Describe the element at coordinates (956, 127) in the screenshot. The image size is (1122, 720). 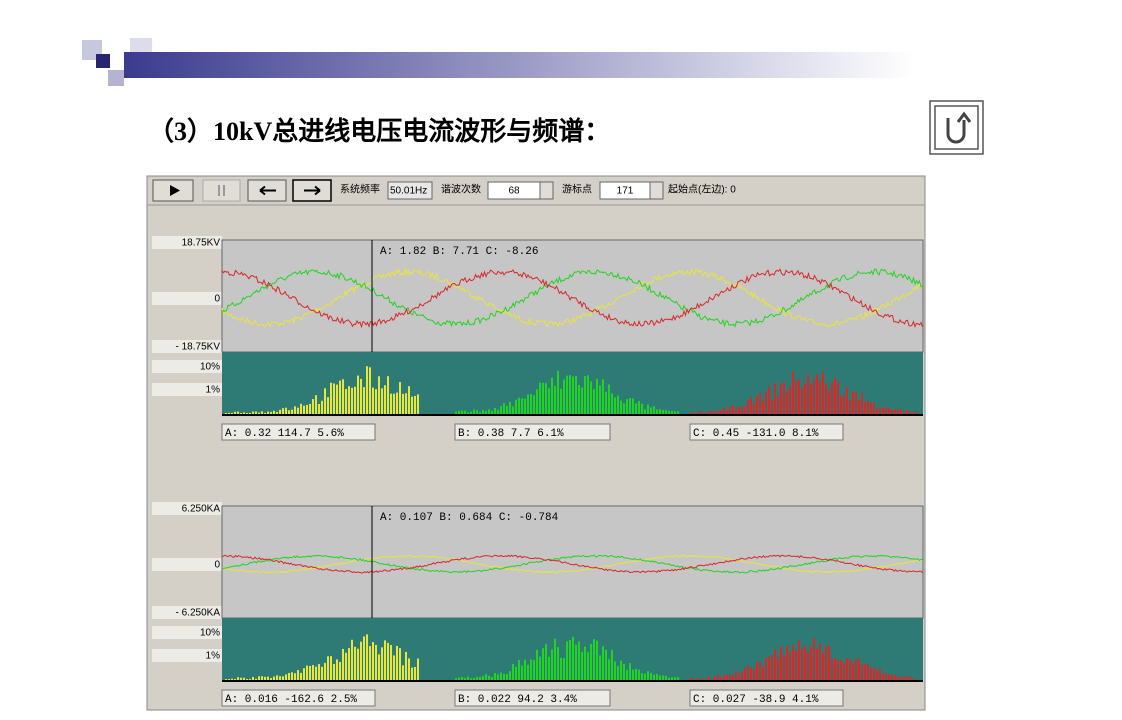
I see `return-button` at that location.